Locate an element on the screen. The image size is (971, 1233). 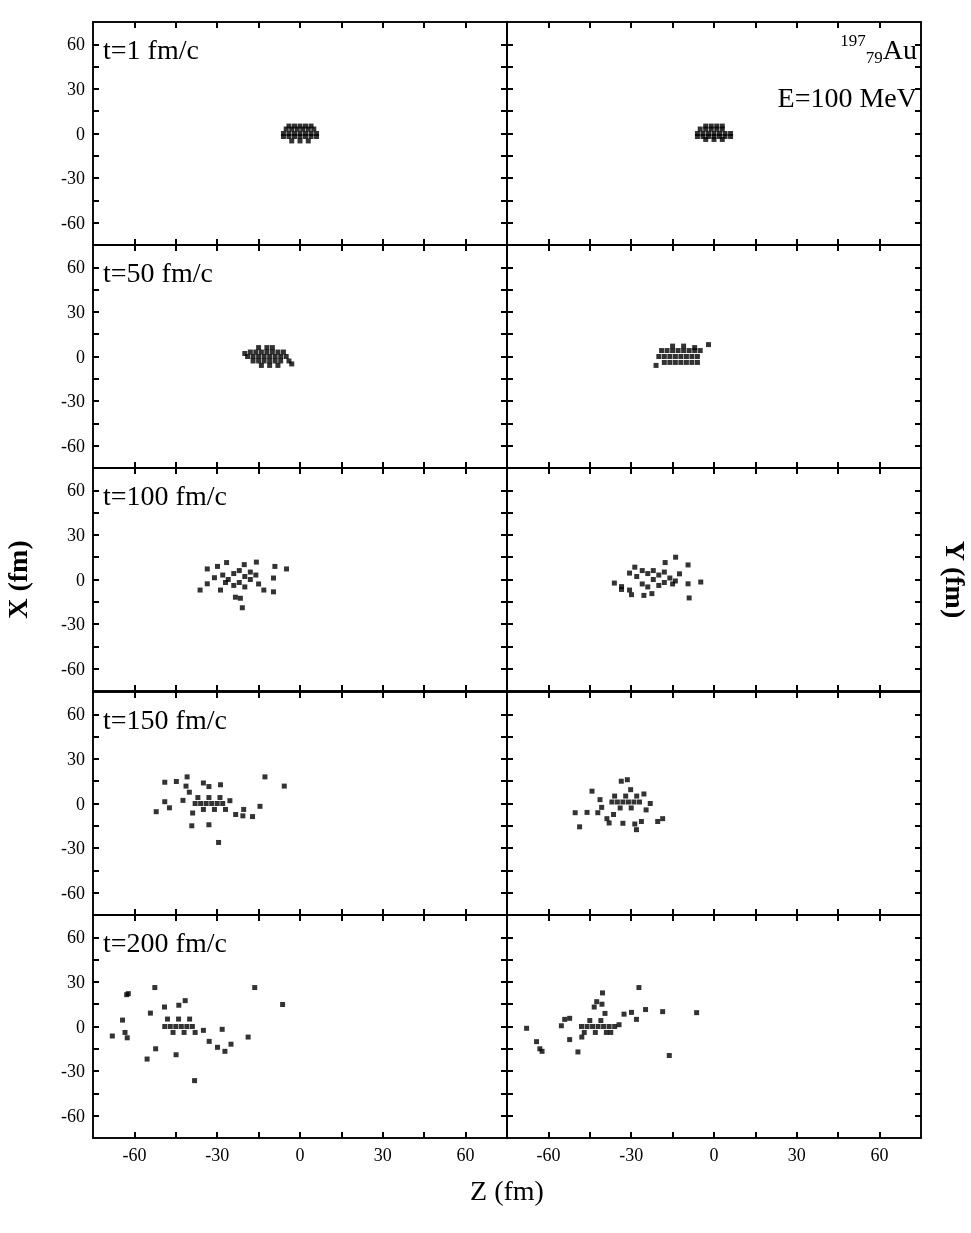
annotation: t=100 fm/c is located at coordinates (165, 495).